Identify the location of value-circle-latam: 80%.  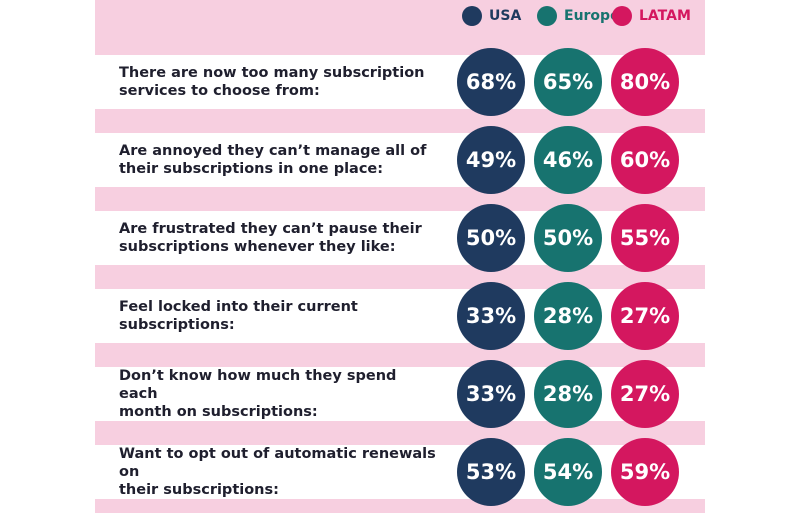
(645, 82).